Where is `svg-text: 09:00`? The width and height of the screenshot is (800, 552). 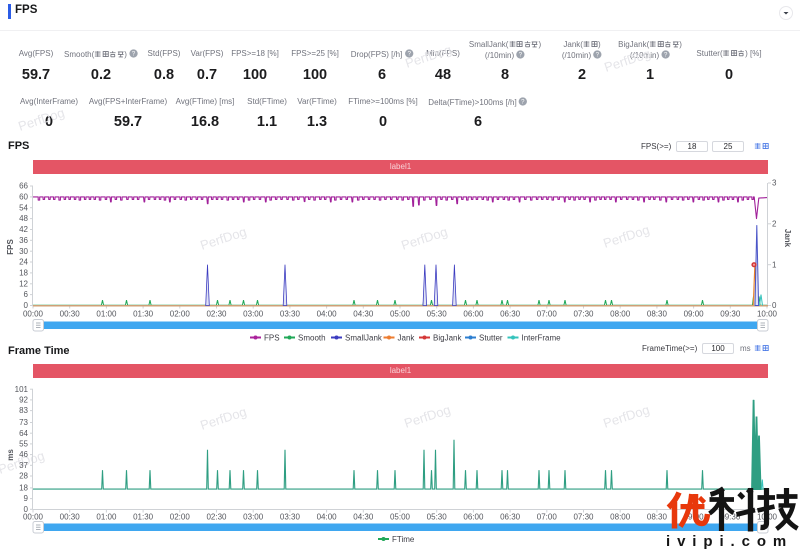 svg-text: 09:00 is located at coordinates (694, 314).